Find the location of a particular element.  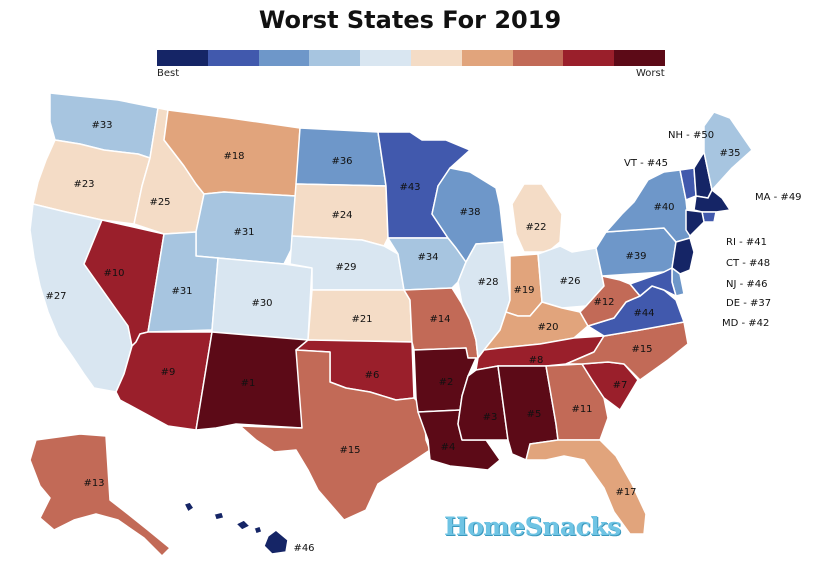

rank-label-ok: #6 is located at coordinates (372, 375).